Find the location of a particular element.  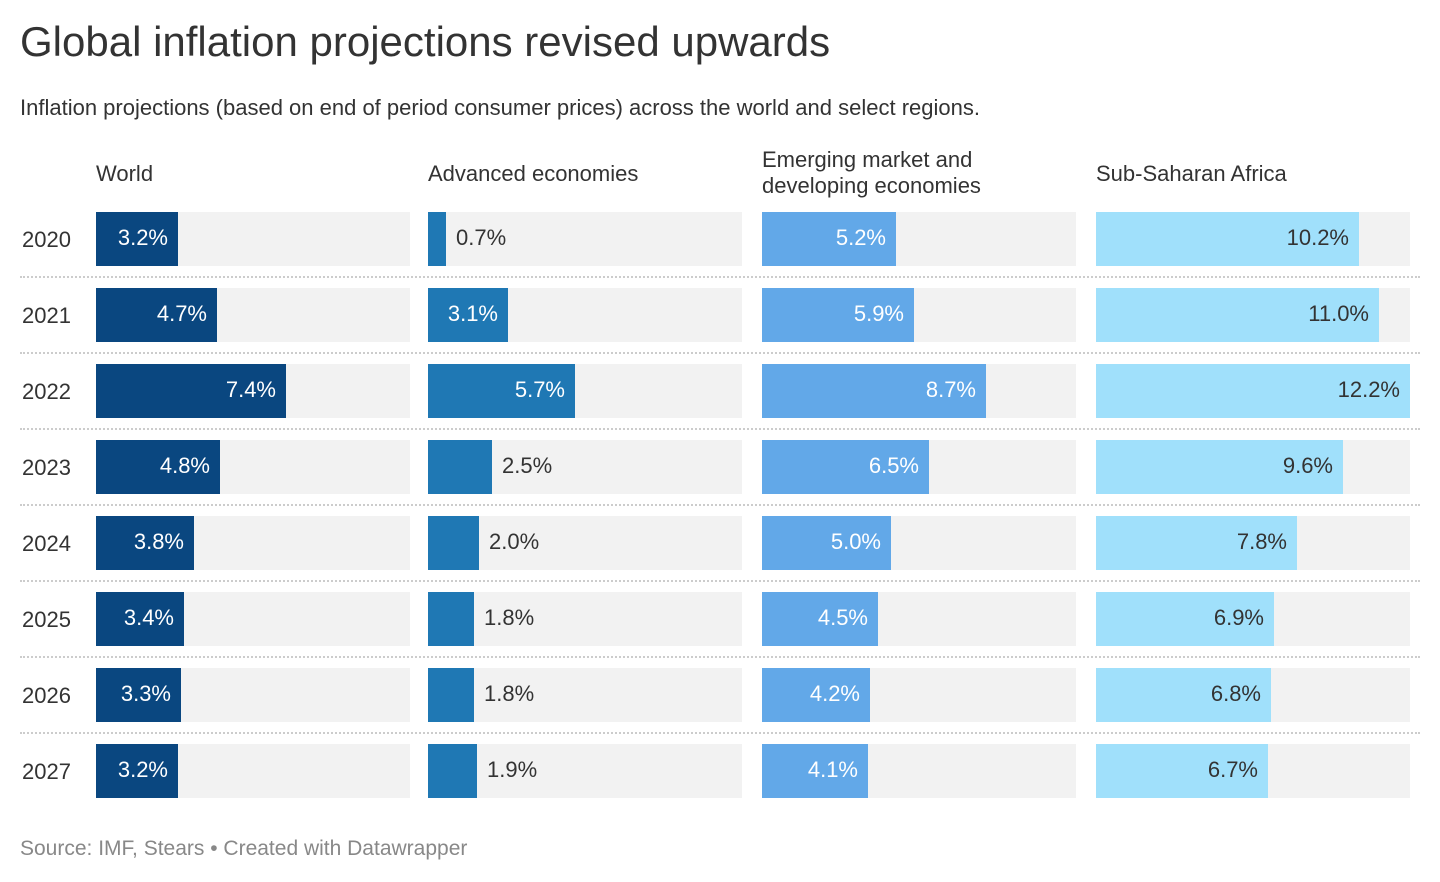

bar-track: 5.0% is located at coordinates (919, 543).